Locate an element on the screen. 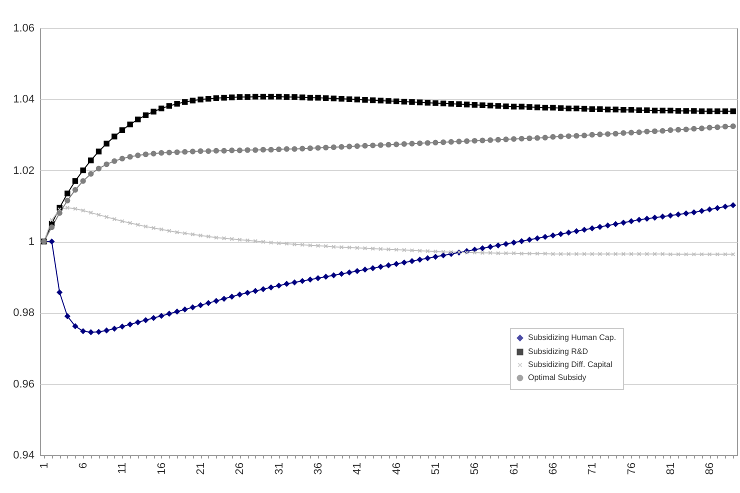 The width and height of the screenshot is (740, 493). x-tick-label: 86 is located at coordinates (710, 468).